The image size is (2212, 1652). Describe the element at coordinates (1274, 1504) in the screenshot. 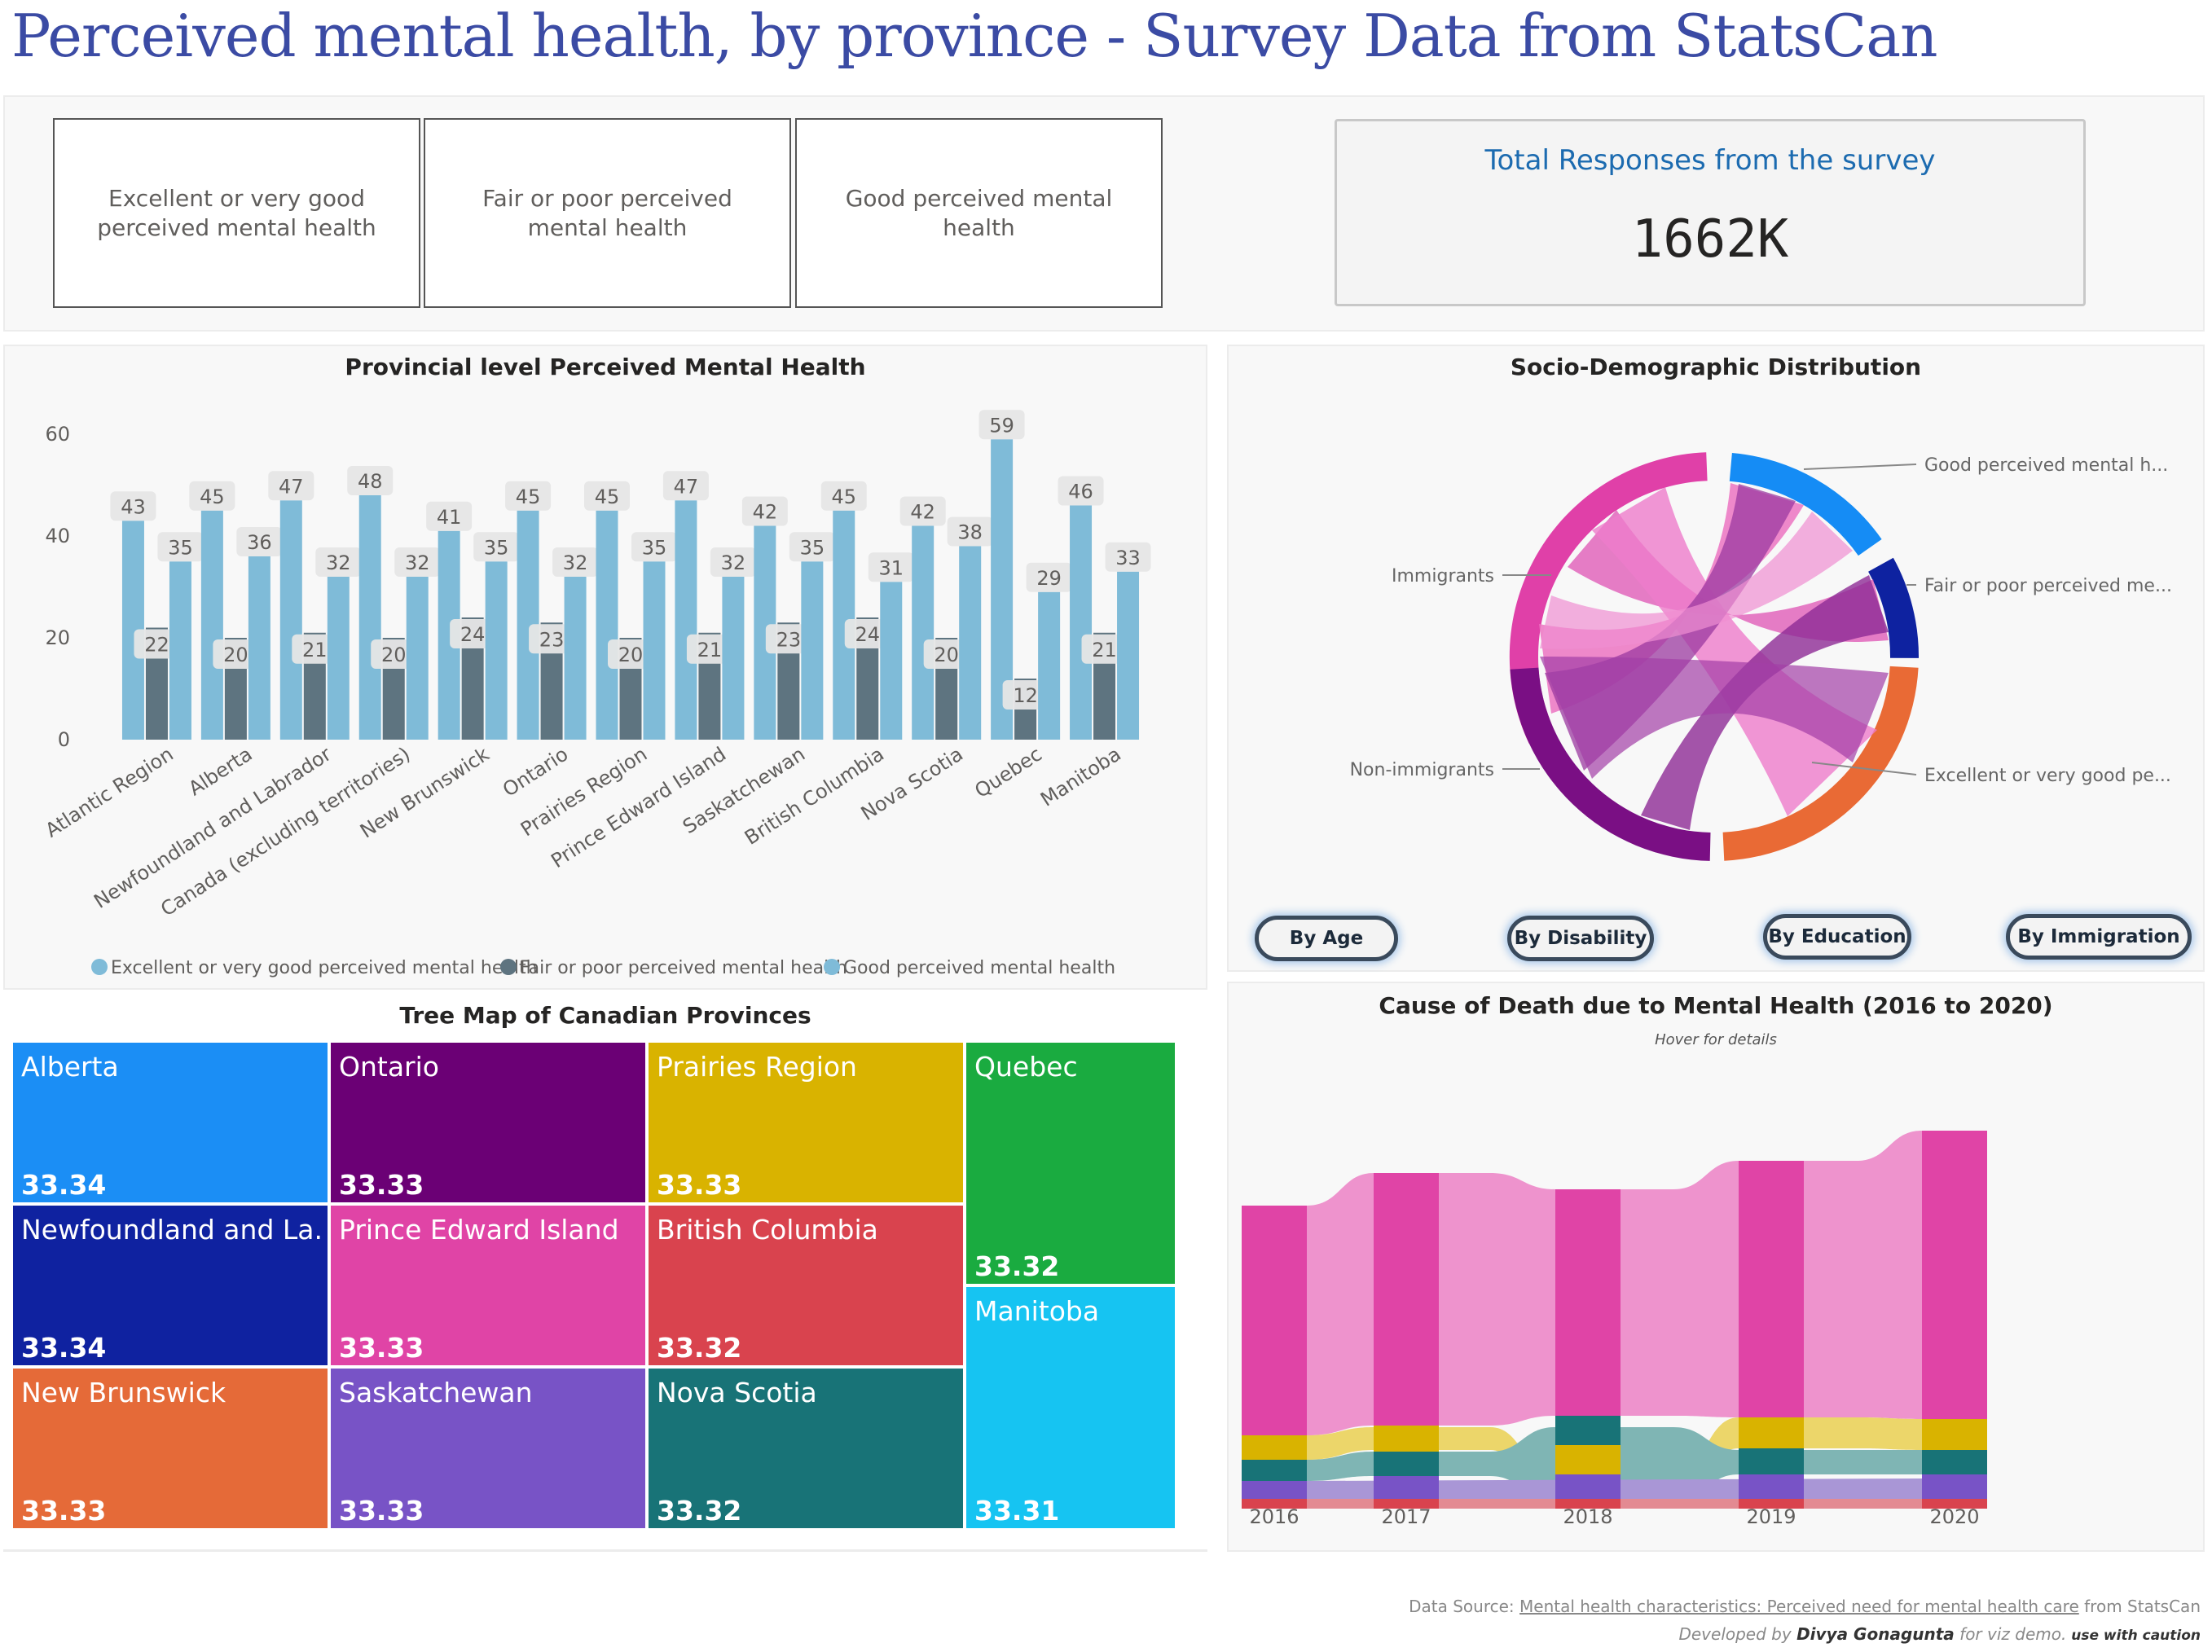

I see `ribbon-bar-2016-red` at that location.